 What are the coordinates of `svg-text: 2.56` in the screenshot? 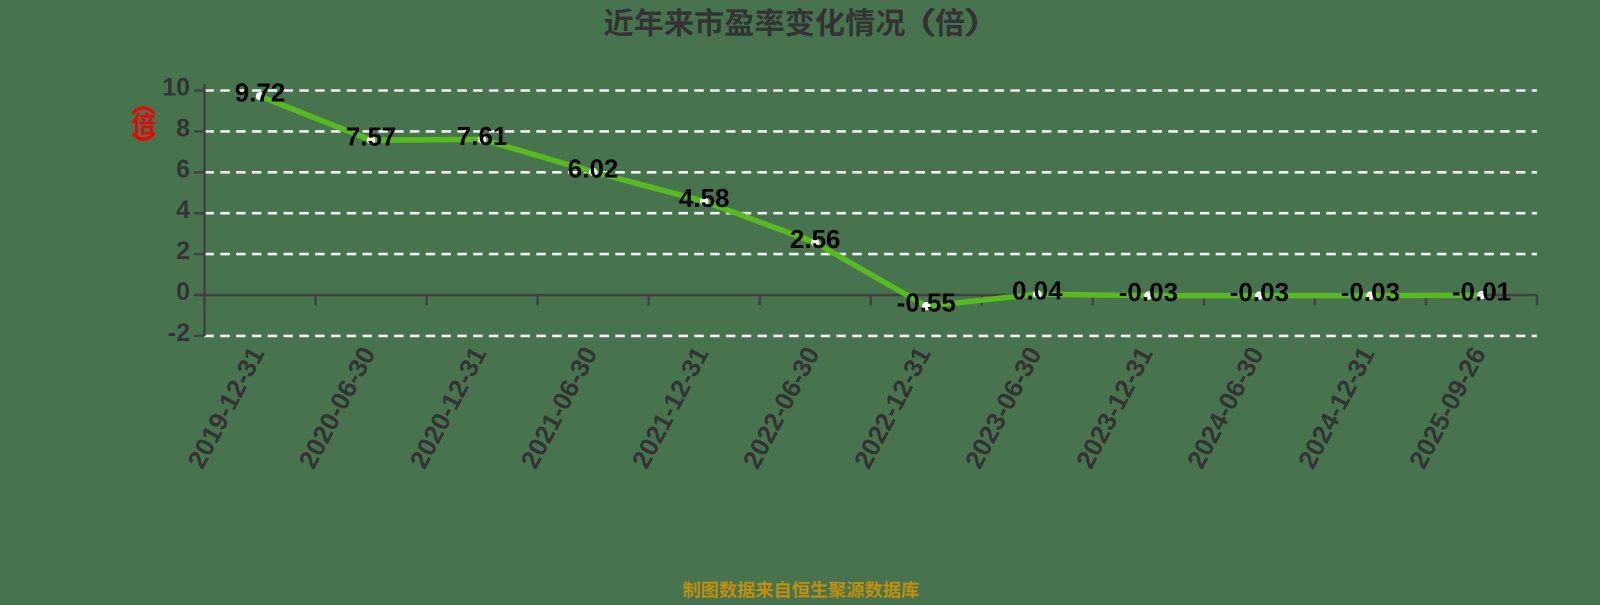 It's located at (815, 239).